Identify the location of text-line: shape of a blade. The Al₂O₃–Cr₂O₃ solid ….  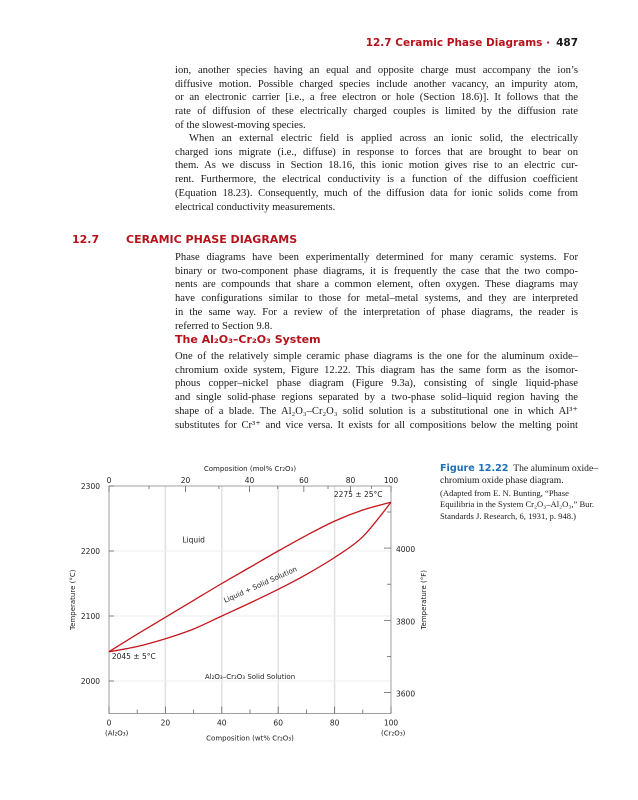
(376, 411).